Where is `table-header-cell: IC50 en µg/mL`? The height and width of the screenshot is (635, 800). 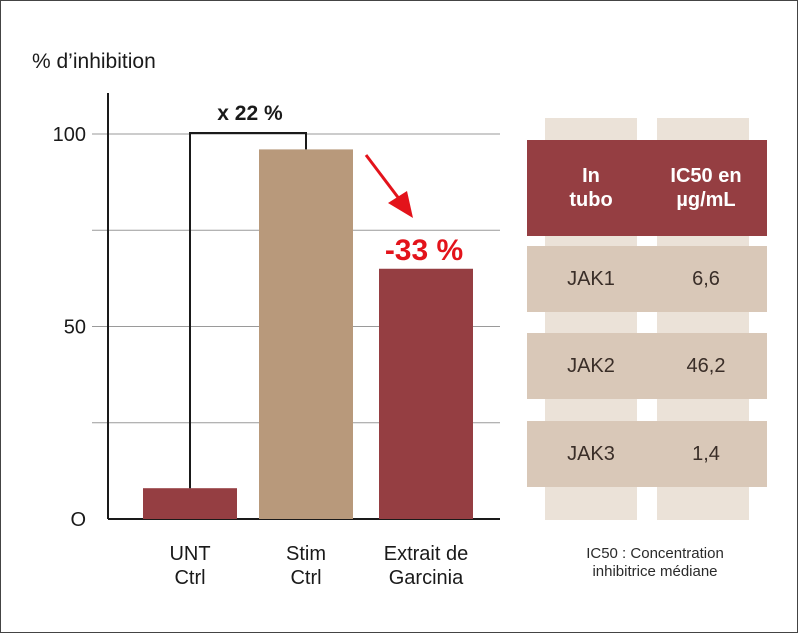 table-header-cell: IC50 en µg/mL is located at coordinates (706, 188).